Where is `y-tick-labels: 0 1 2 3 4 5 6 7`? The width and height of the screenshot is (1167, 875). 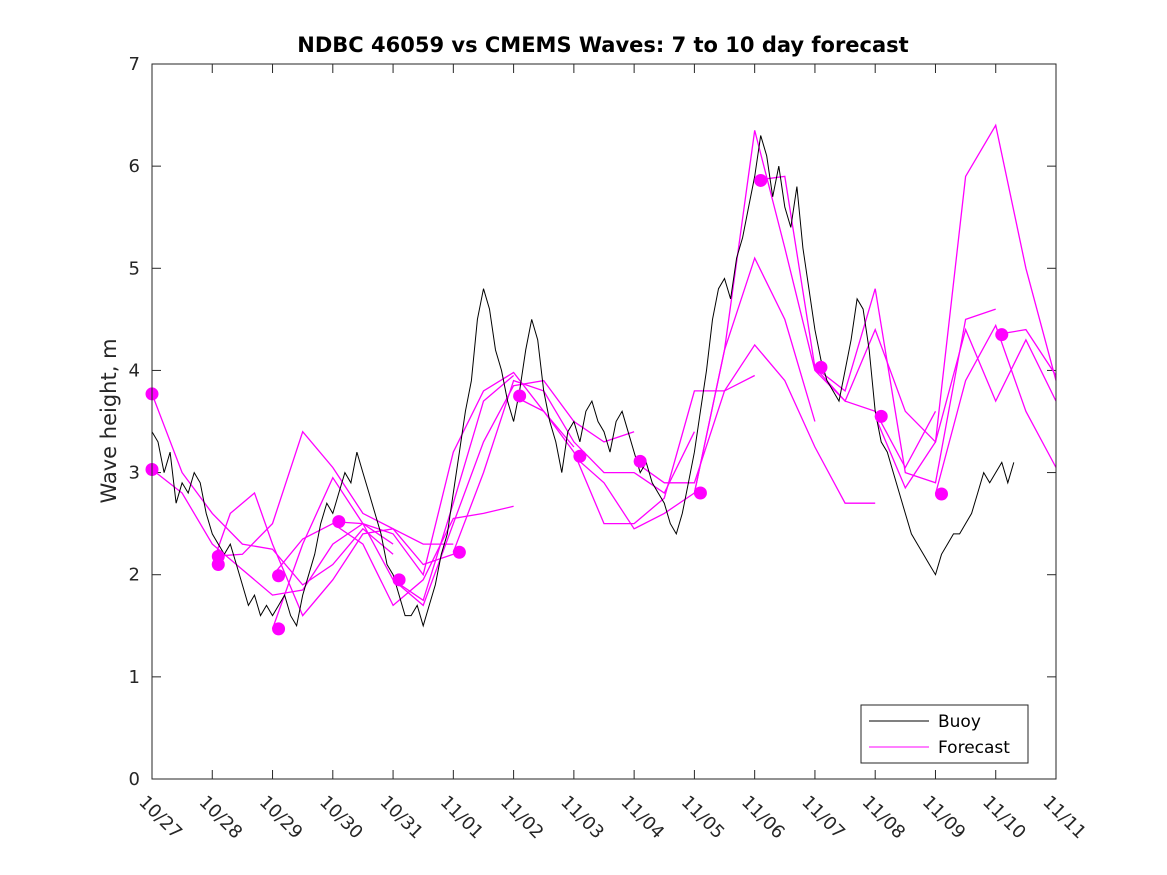
y-tick-labels: 0 1 2 3 4 5 6 7 is located at coordinates (134, 422).